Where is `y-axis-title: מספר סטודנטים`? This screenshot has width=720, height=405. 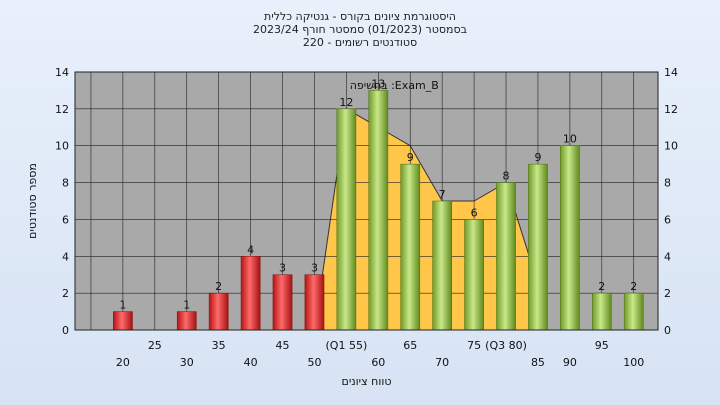 y-axis-title: מספר סטודנטים is located at coordinates (32, 201).